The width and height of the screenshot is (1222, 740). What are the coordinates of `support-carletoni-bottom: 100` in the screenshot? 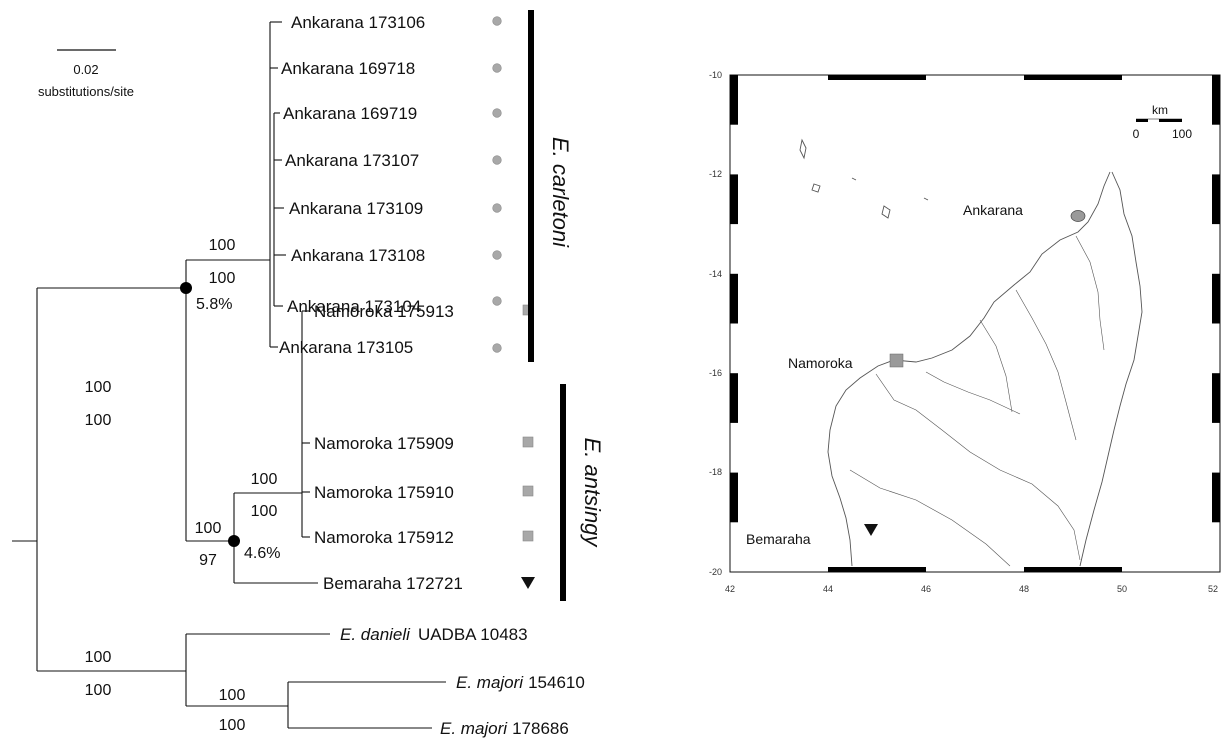 It's located at (222, 278).